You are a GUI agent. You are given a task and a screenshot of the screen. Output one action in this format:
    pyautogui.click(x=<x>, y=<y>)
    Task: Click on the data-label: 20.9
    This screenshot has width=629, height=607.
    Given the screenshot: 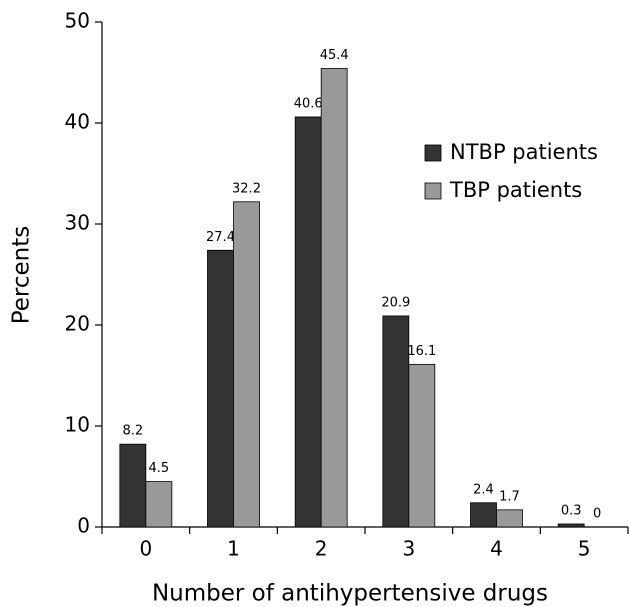 What is the action you would take?
    pyautogui.click(x=395, y=302)
    